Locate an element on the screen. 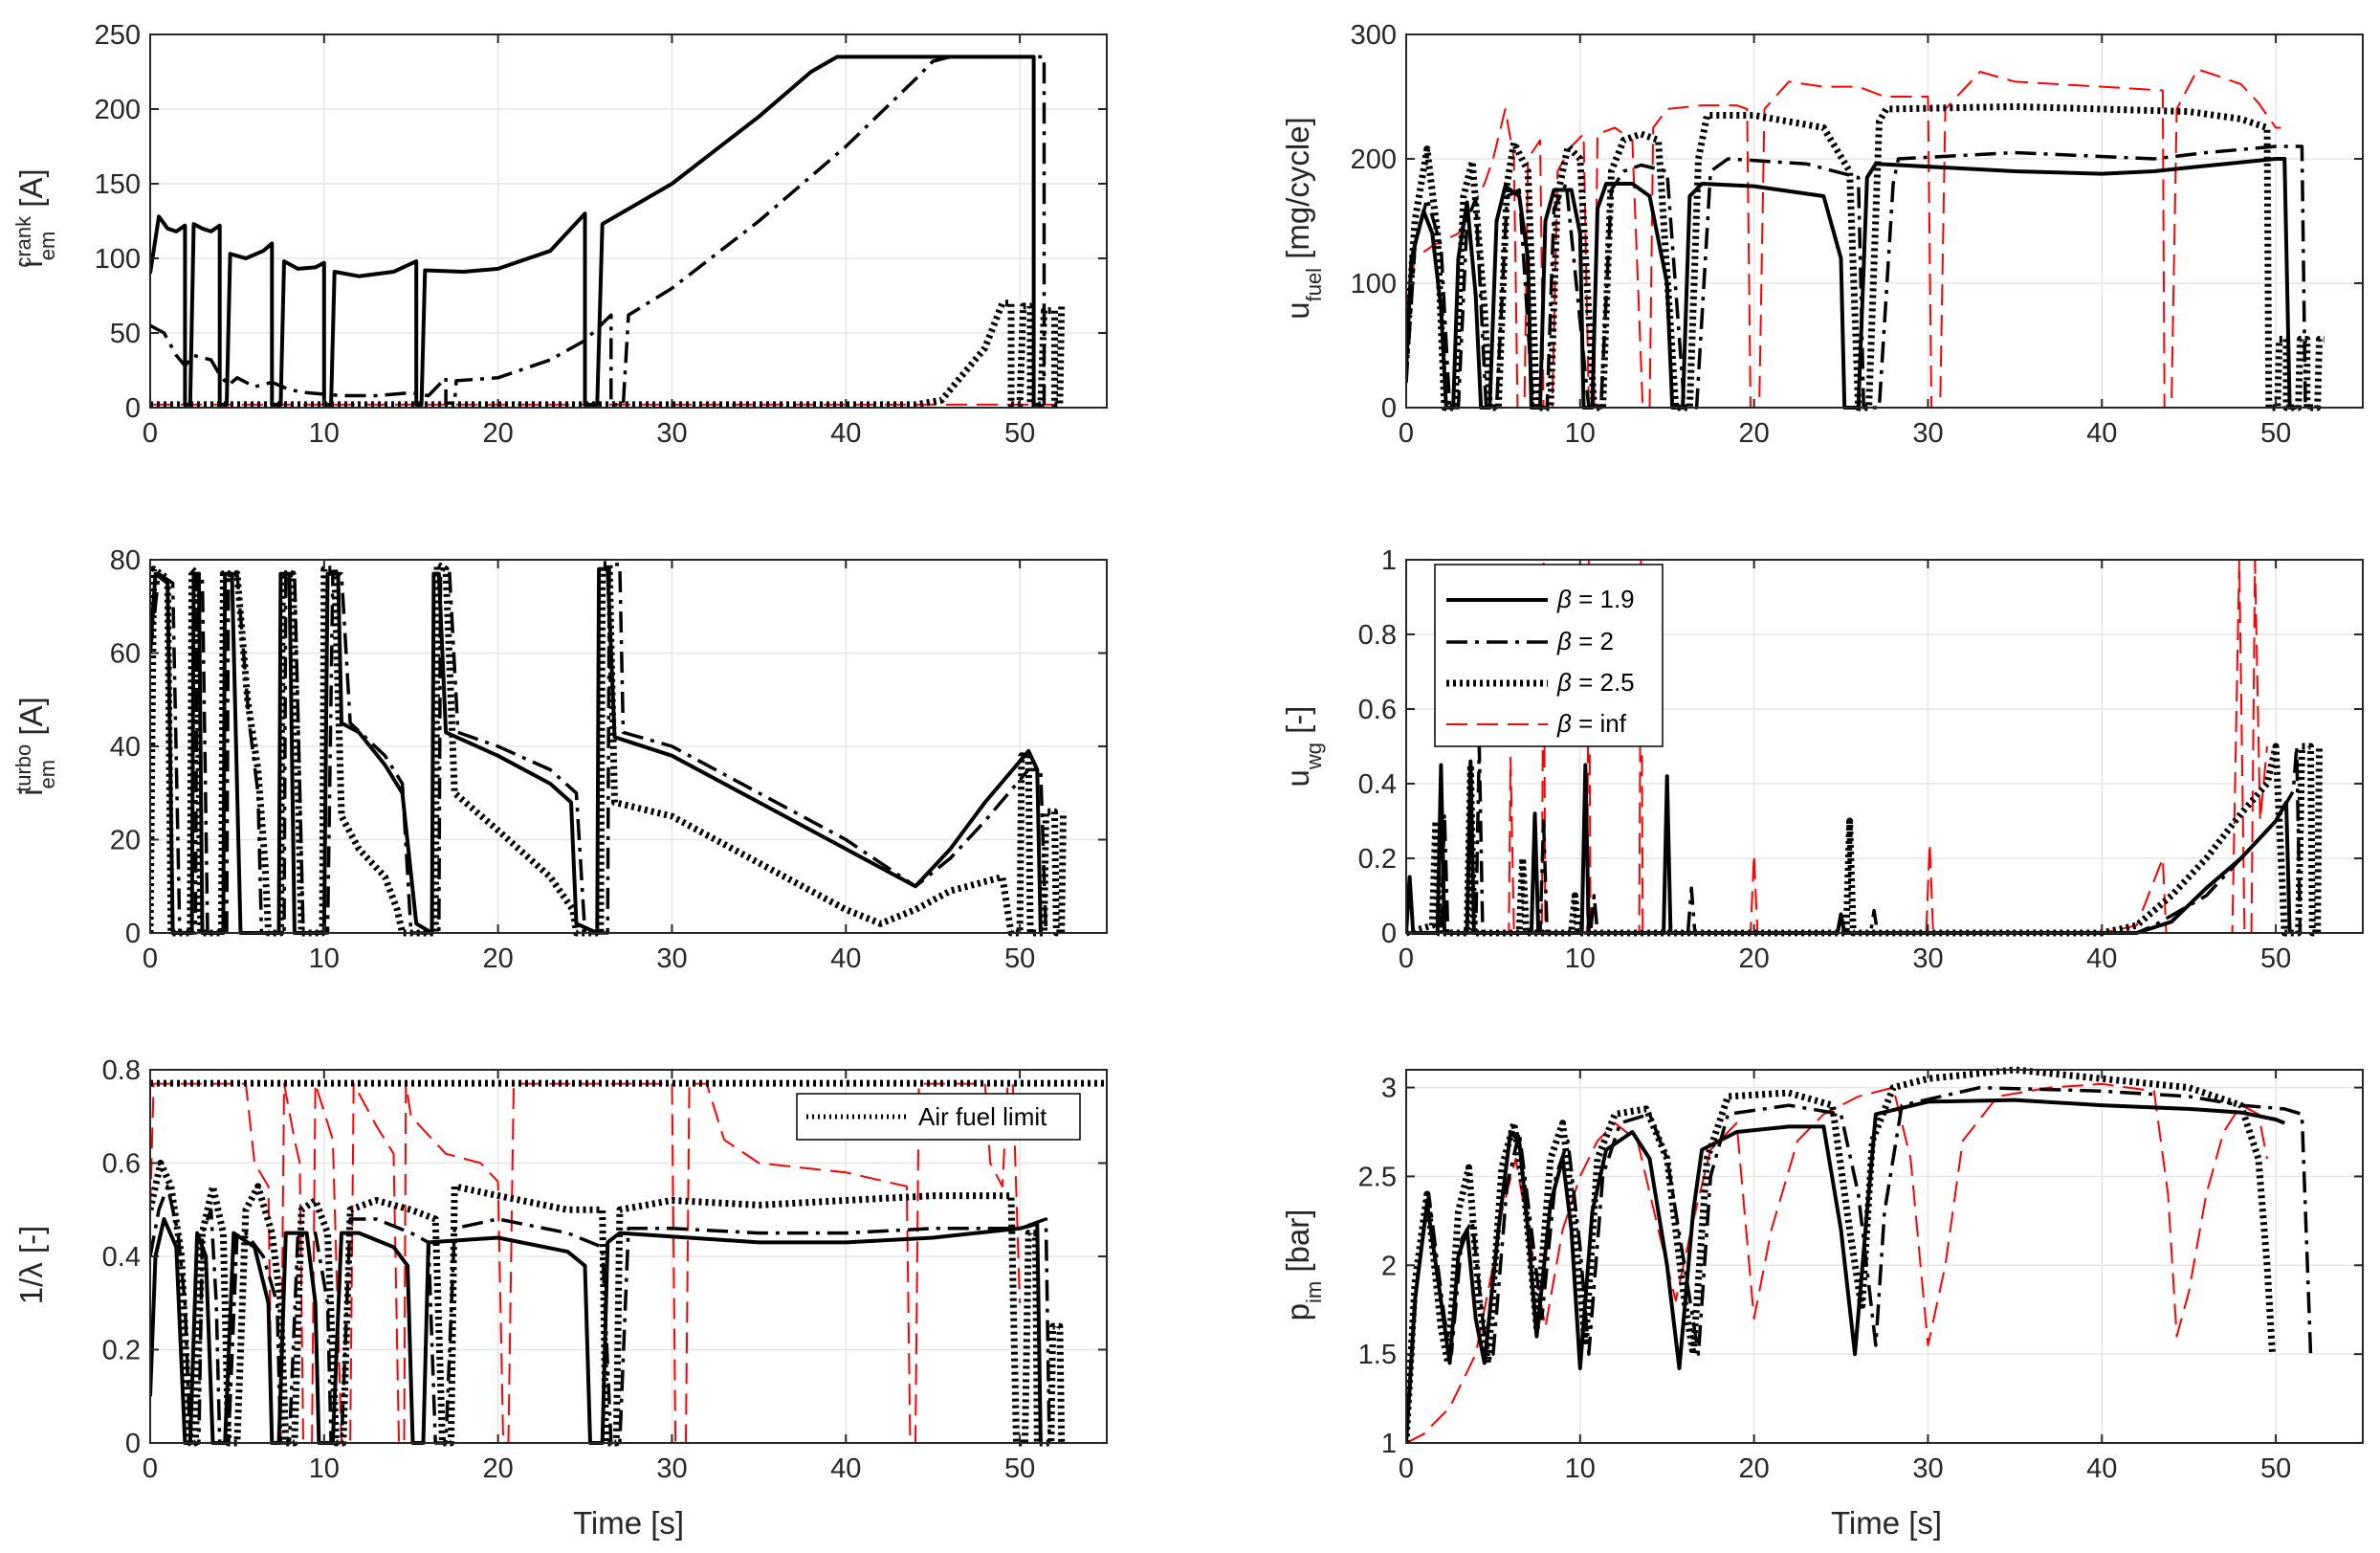 The height and width of the screenshot is (1553, 2380). legend-entry-beta-2-5: β = 2.5 is located at coordinates (1595, 682).